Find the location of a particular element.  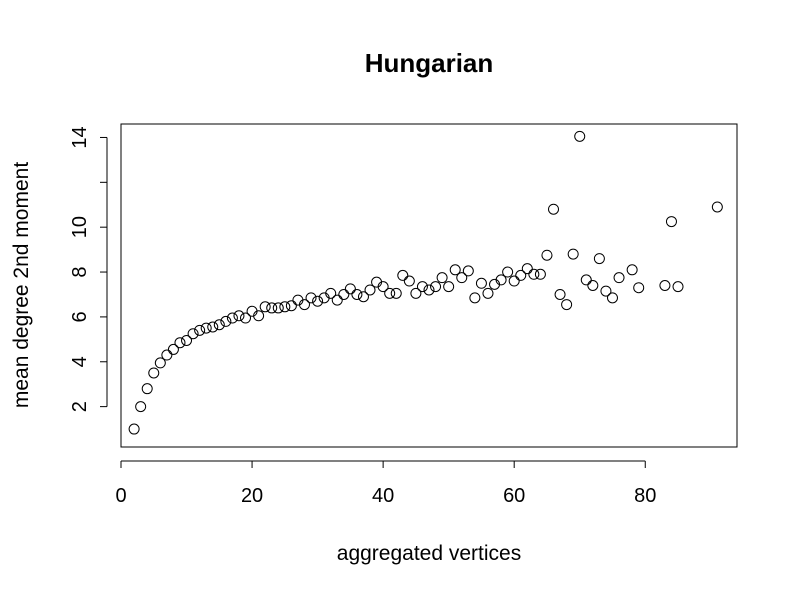

x-tick-label: 40 is located at coordinates (383, 496).